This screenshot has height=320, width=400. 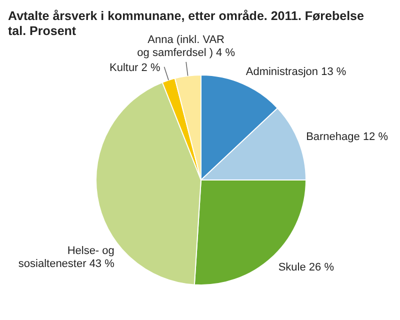 What do you see at coordinates (306, 268) in the screenshot?
I see `slice-label: Skule 26 %` at bounding box center [306, 268].